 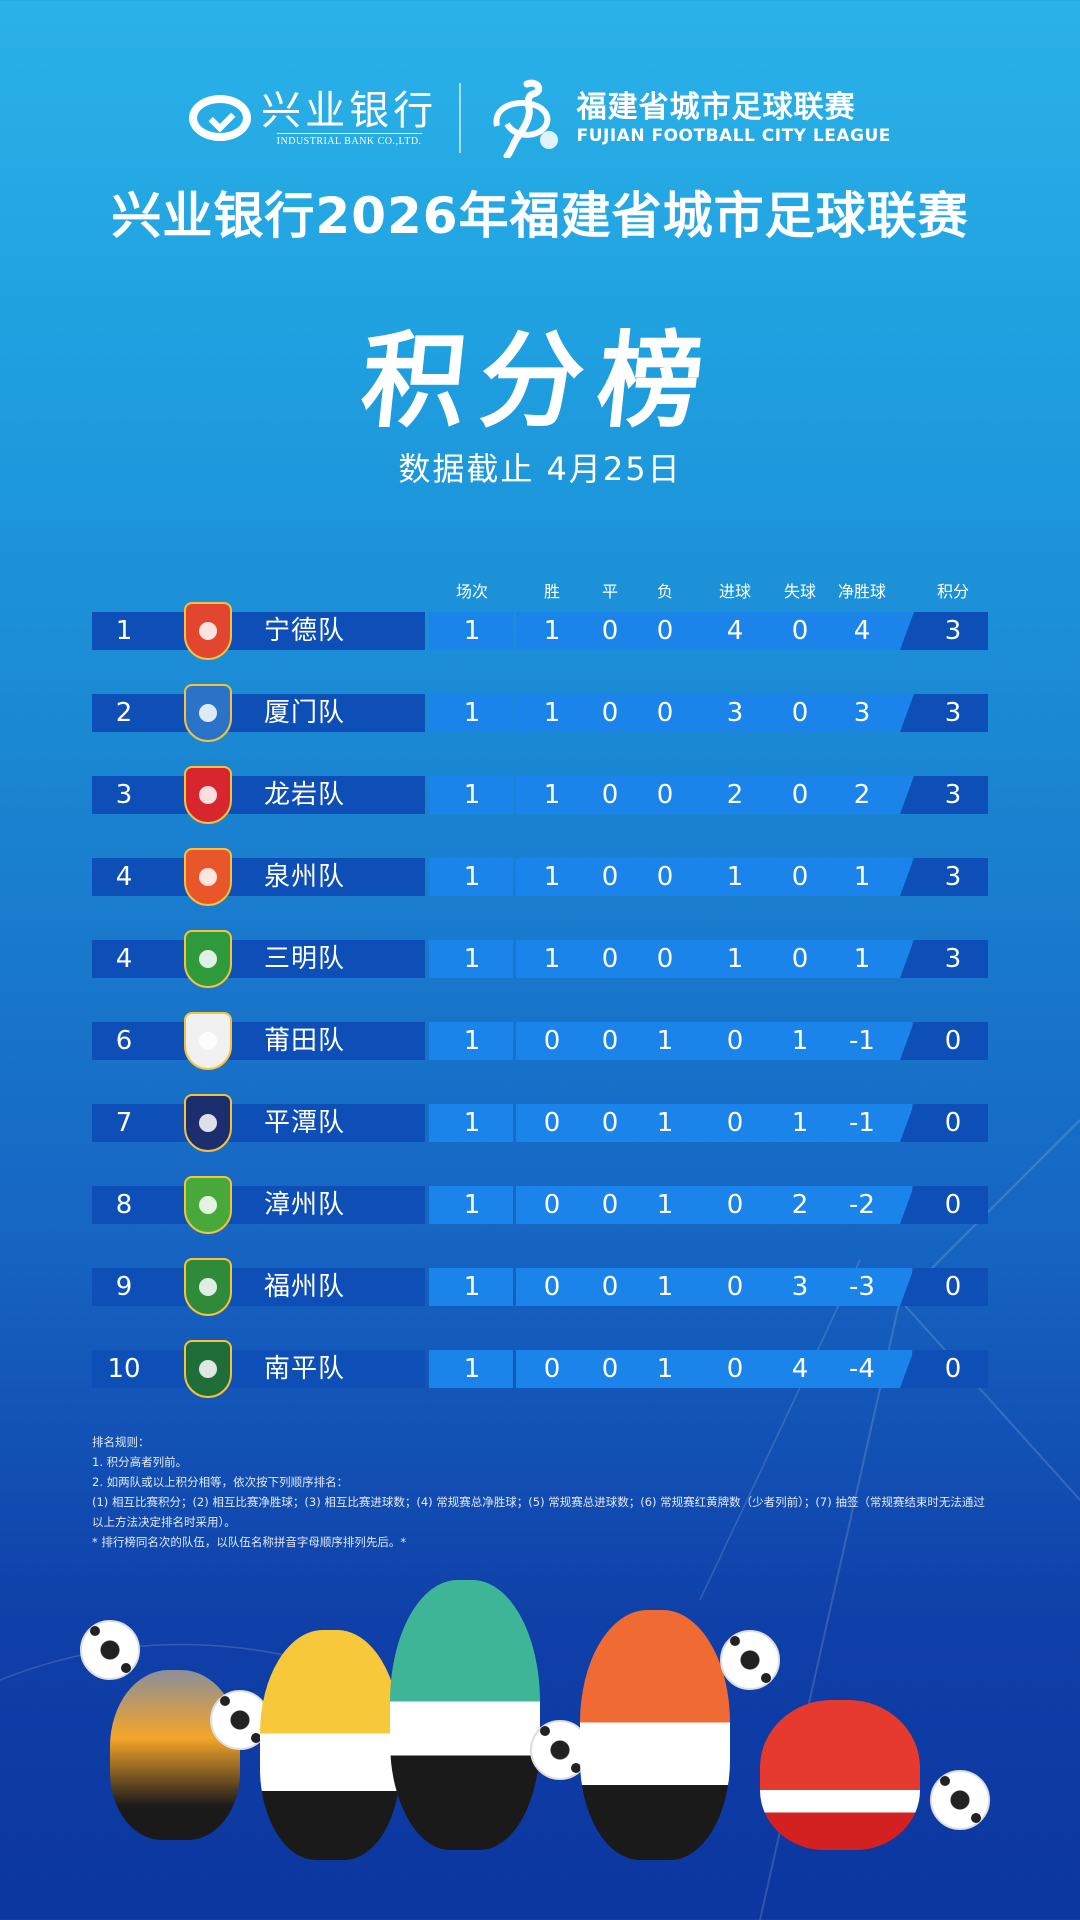 I want to click on goal-difference: -1, so click(x=862, y=1123).